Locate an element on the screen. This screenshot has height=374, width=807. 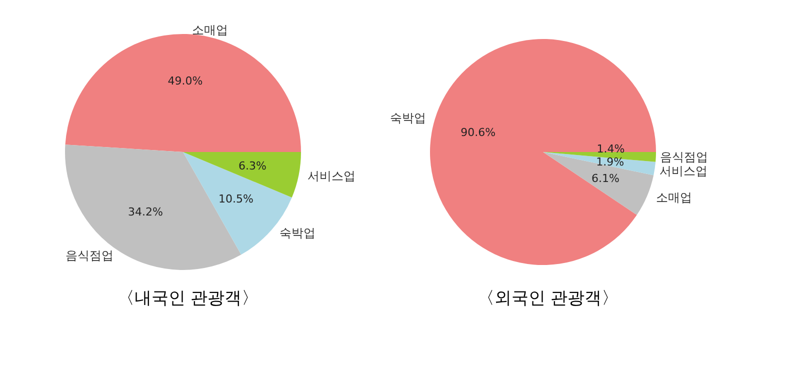
text: 〈외국인 관광객〉 is located at coordinates (548, 298).